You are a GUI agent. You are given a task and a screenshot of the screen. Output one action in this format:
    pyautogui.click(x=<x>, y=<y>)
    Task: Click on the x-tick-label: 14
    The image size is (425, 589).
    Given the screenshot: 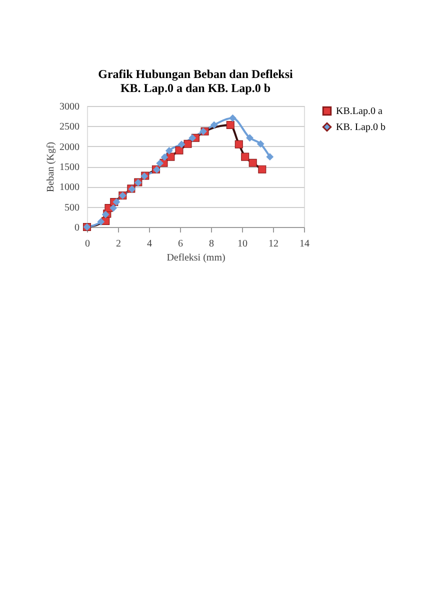 What is the action you would take?
    pyautogui.click(x=305, y=244)
    